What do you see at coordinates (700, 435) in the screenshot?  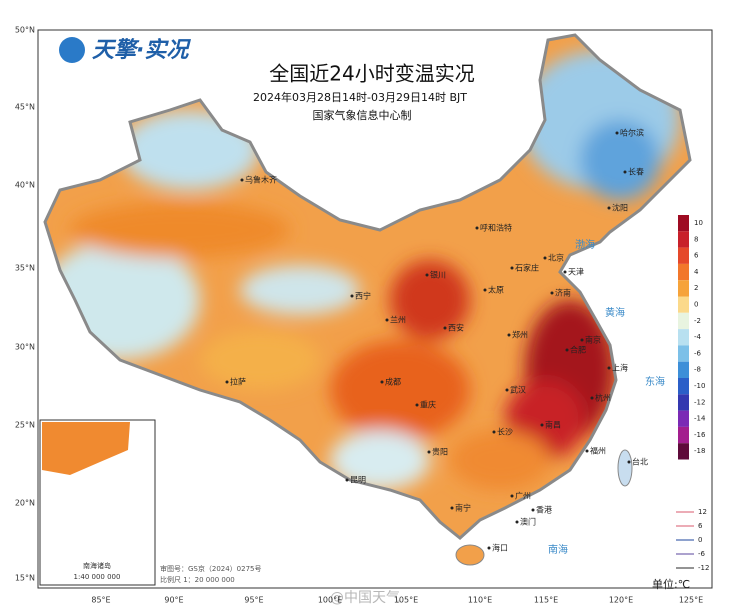 I see `legend-label: -16` at bounding box center [700, 435].